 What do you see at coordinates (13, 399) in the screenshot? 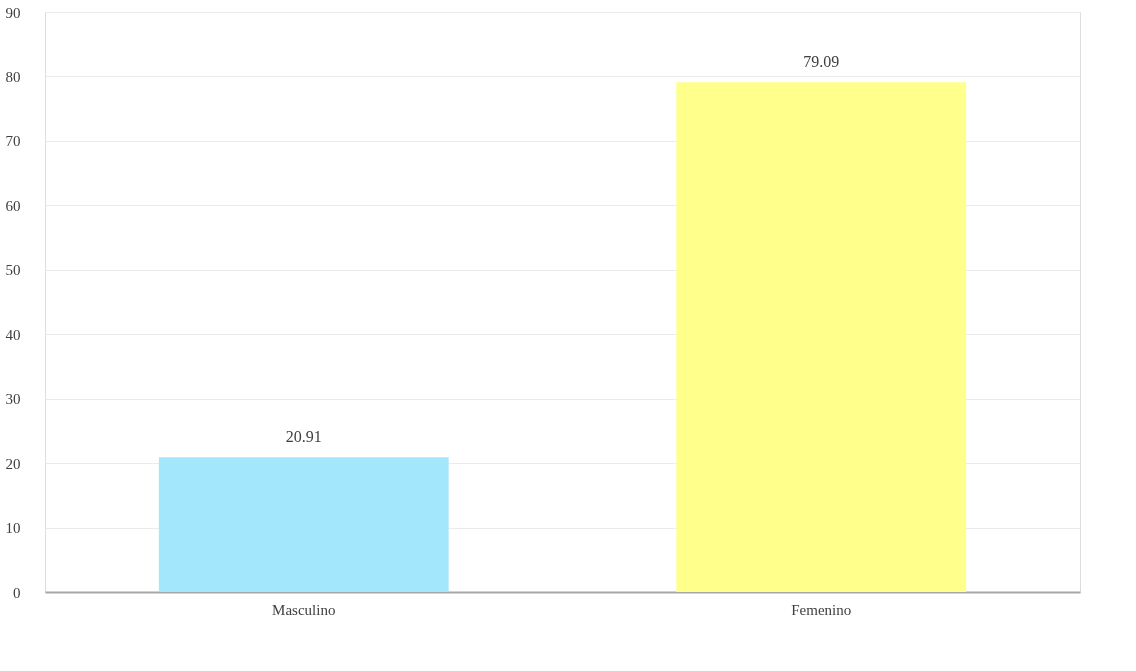
I see `y-tick-label: 30` at bounding box center [13, 399].